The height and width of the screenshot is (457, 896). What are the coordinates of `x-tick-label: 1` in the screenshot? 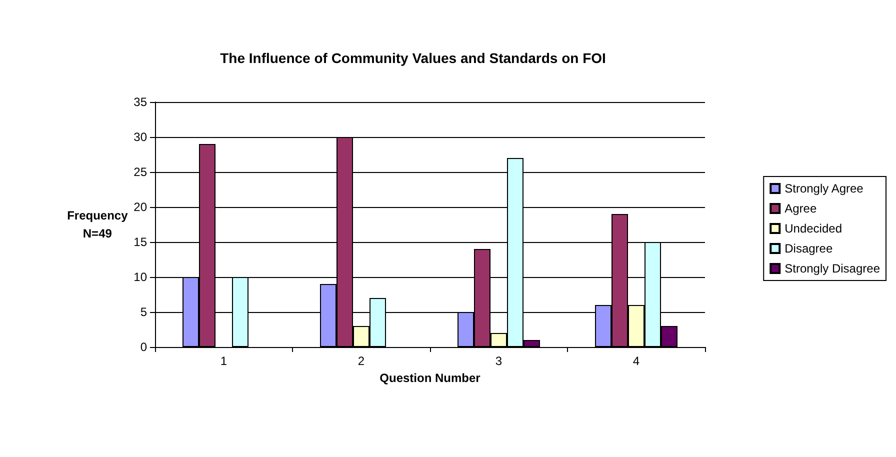 It's located at (224, 361).